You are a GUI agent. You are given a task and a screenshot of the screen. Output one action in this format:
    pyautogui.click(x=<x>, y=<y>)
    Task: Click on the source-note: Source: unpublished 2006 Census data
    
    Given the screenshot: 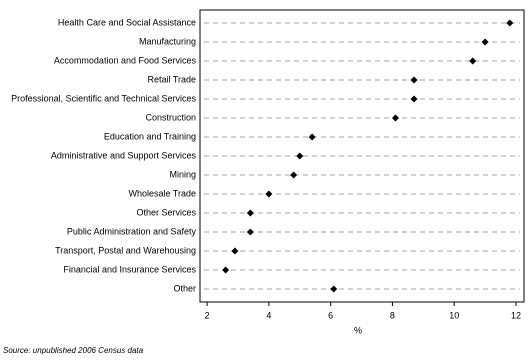 What is the action you would take?
    pyautogui.click(x=73, y=350)
    